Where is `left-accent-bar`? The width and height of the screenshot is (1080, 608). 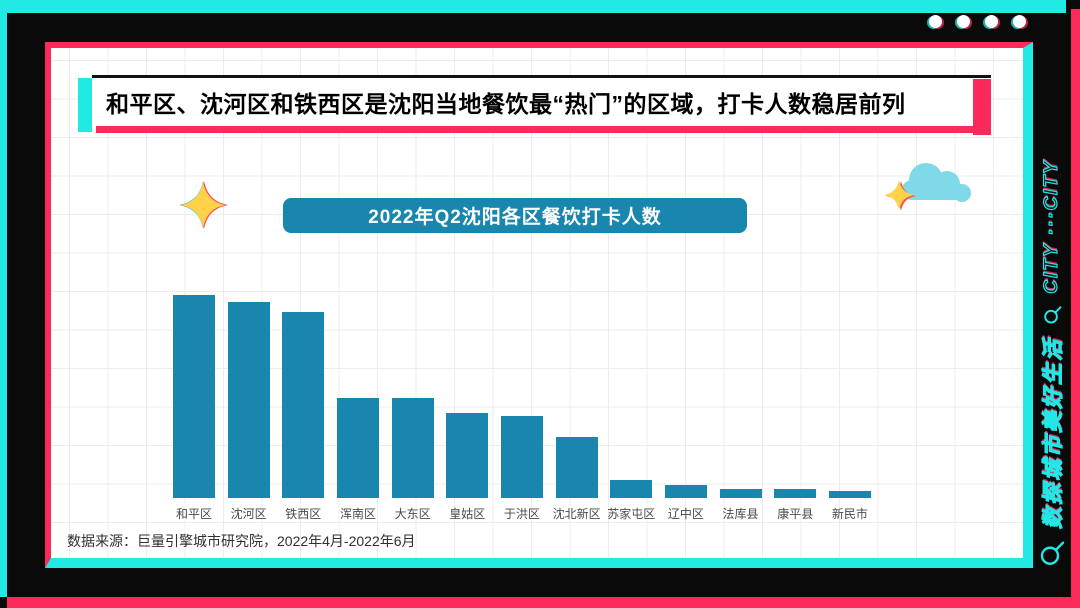
left-accent-bar is located at coordinates (3, 305).